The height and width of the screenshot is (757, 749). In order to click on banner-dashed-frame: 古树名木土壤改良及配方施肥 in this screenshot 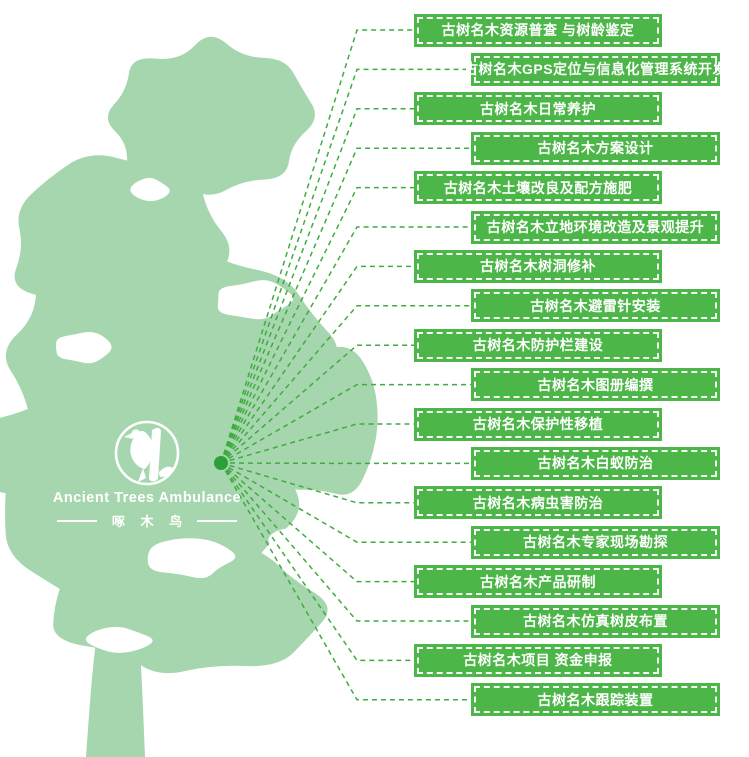, I will do `click(538, 188)`.